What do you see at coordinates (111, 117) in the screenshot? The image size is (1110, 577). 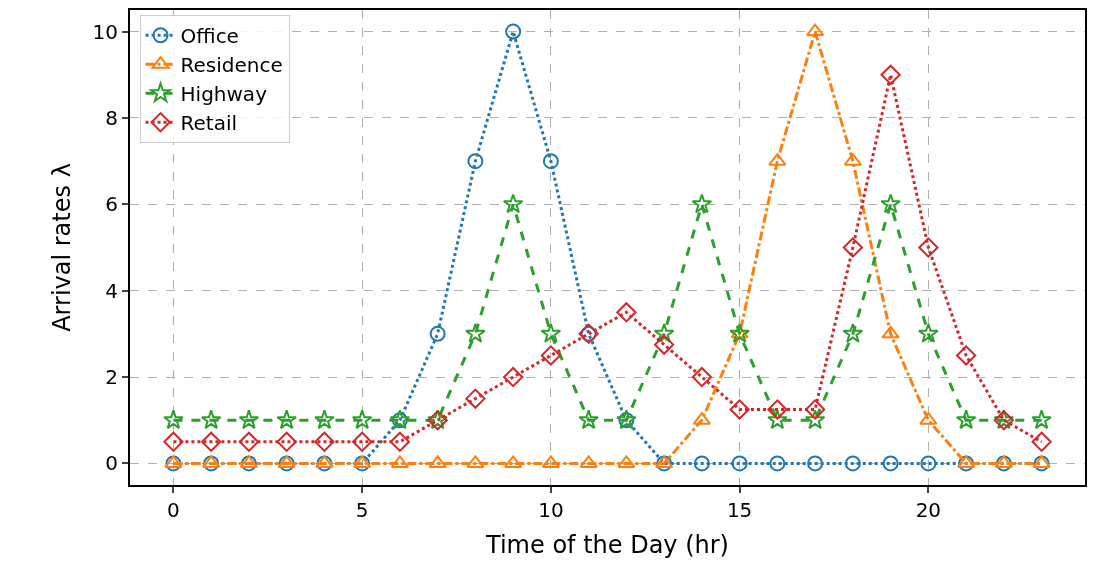 I see `y-tick-label: 8` at bounding box center [111, 117].